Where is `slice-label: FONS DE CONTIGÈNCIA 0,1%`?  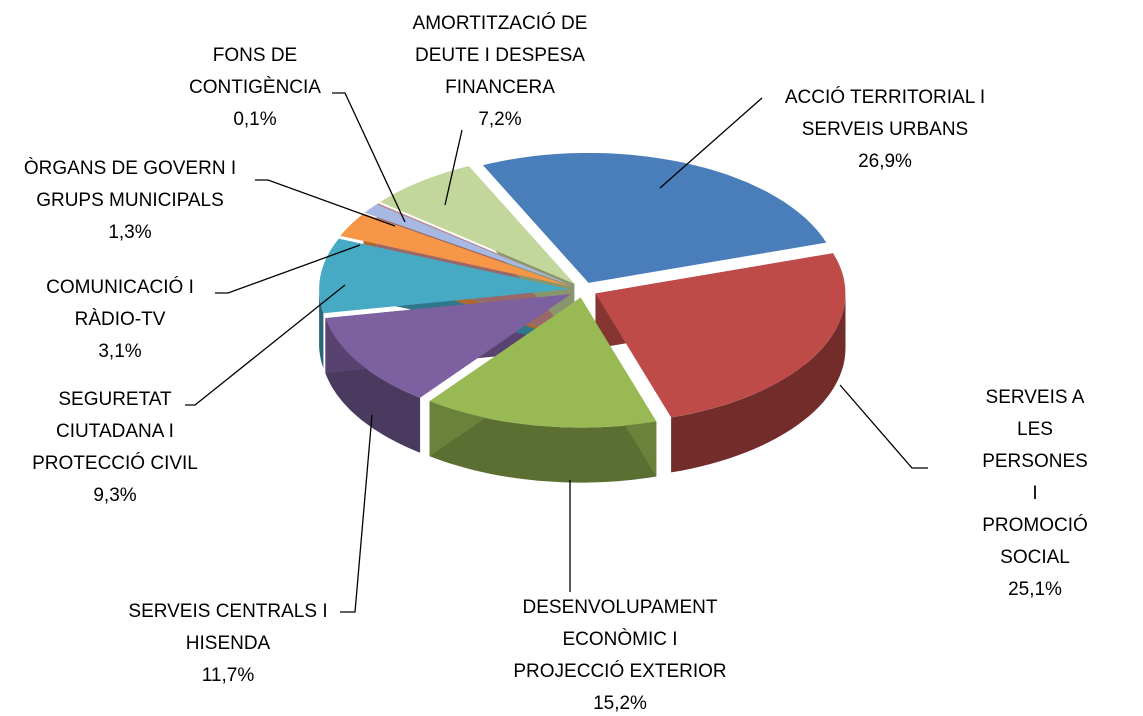 slice-label: FONS DE CONTIGÈNCIA 0,1% is located at coordinates (255, 88).